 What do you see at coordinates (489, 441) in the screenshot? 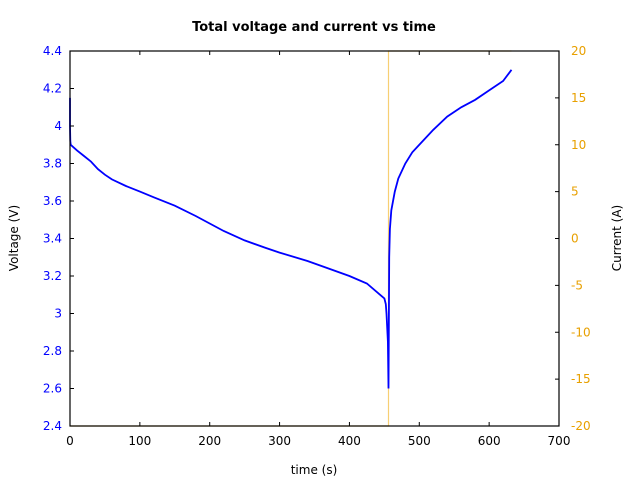
I see `x-tick-label: 600` at bounding box center [489, 441].